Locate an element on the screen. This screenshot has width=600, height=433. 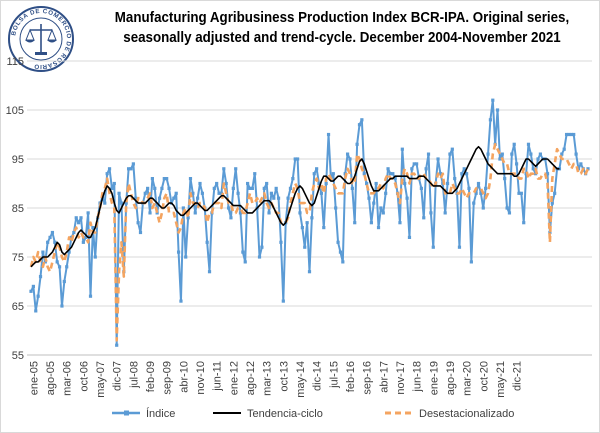
x-tick-label: jun-18 is located at coordinates (418, 377).